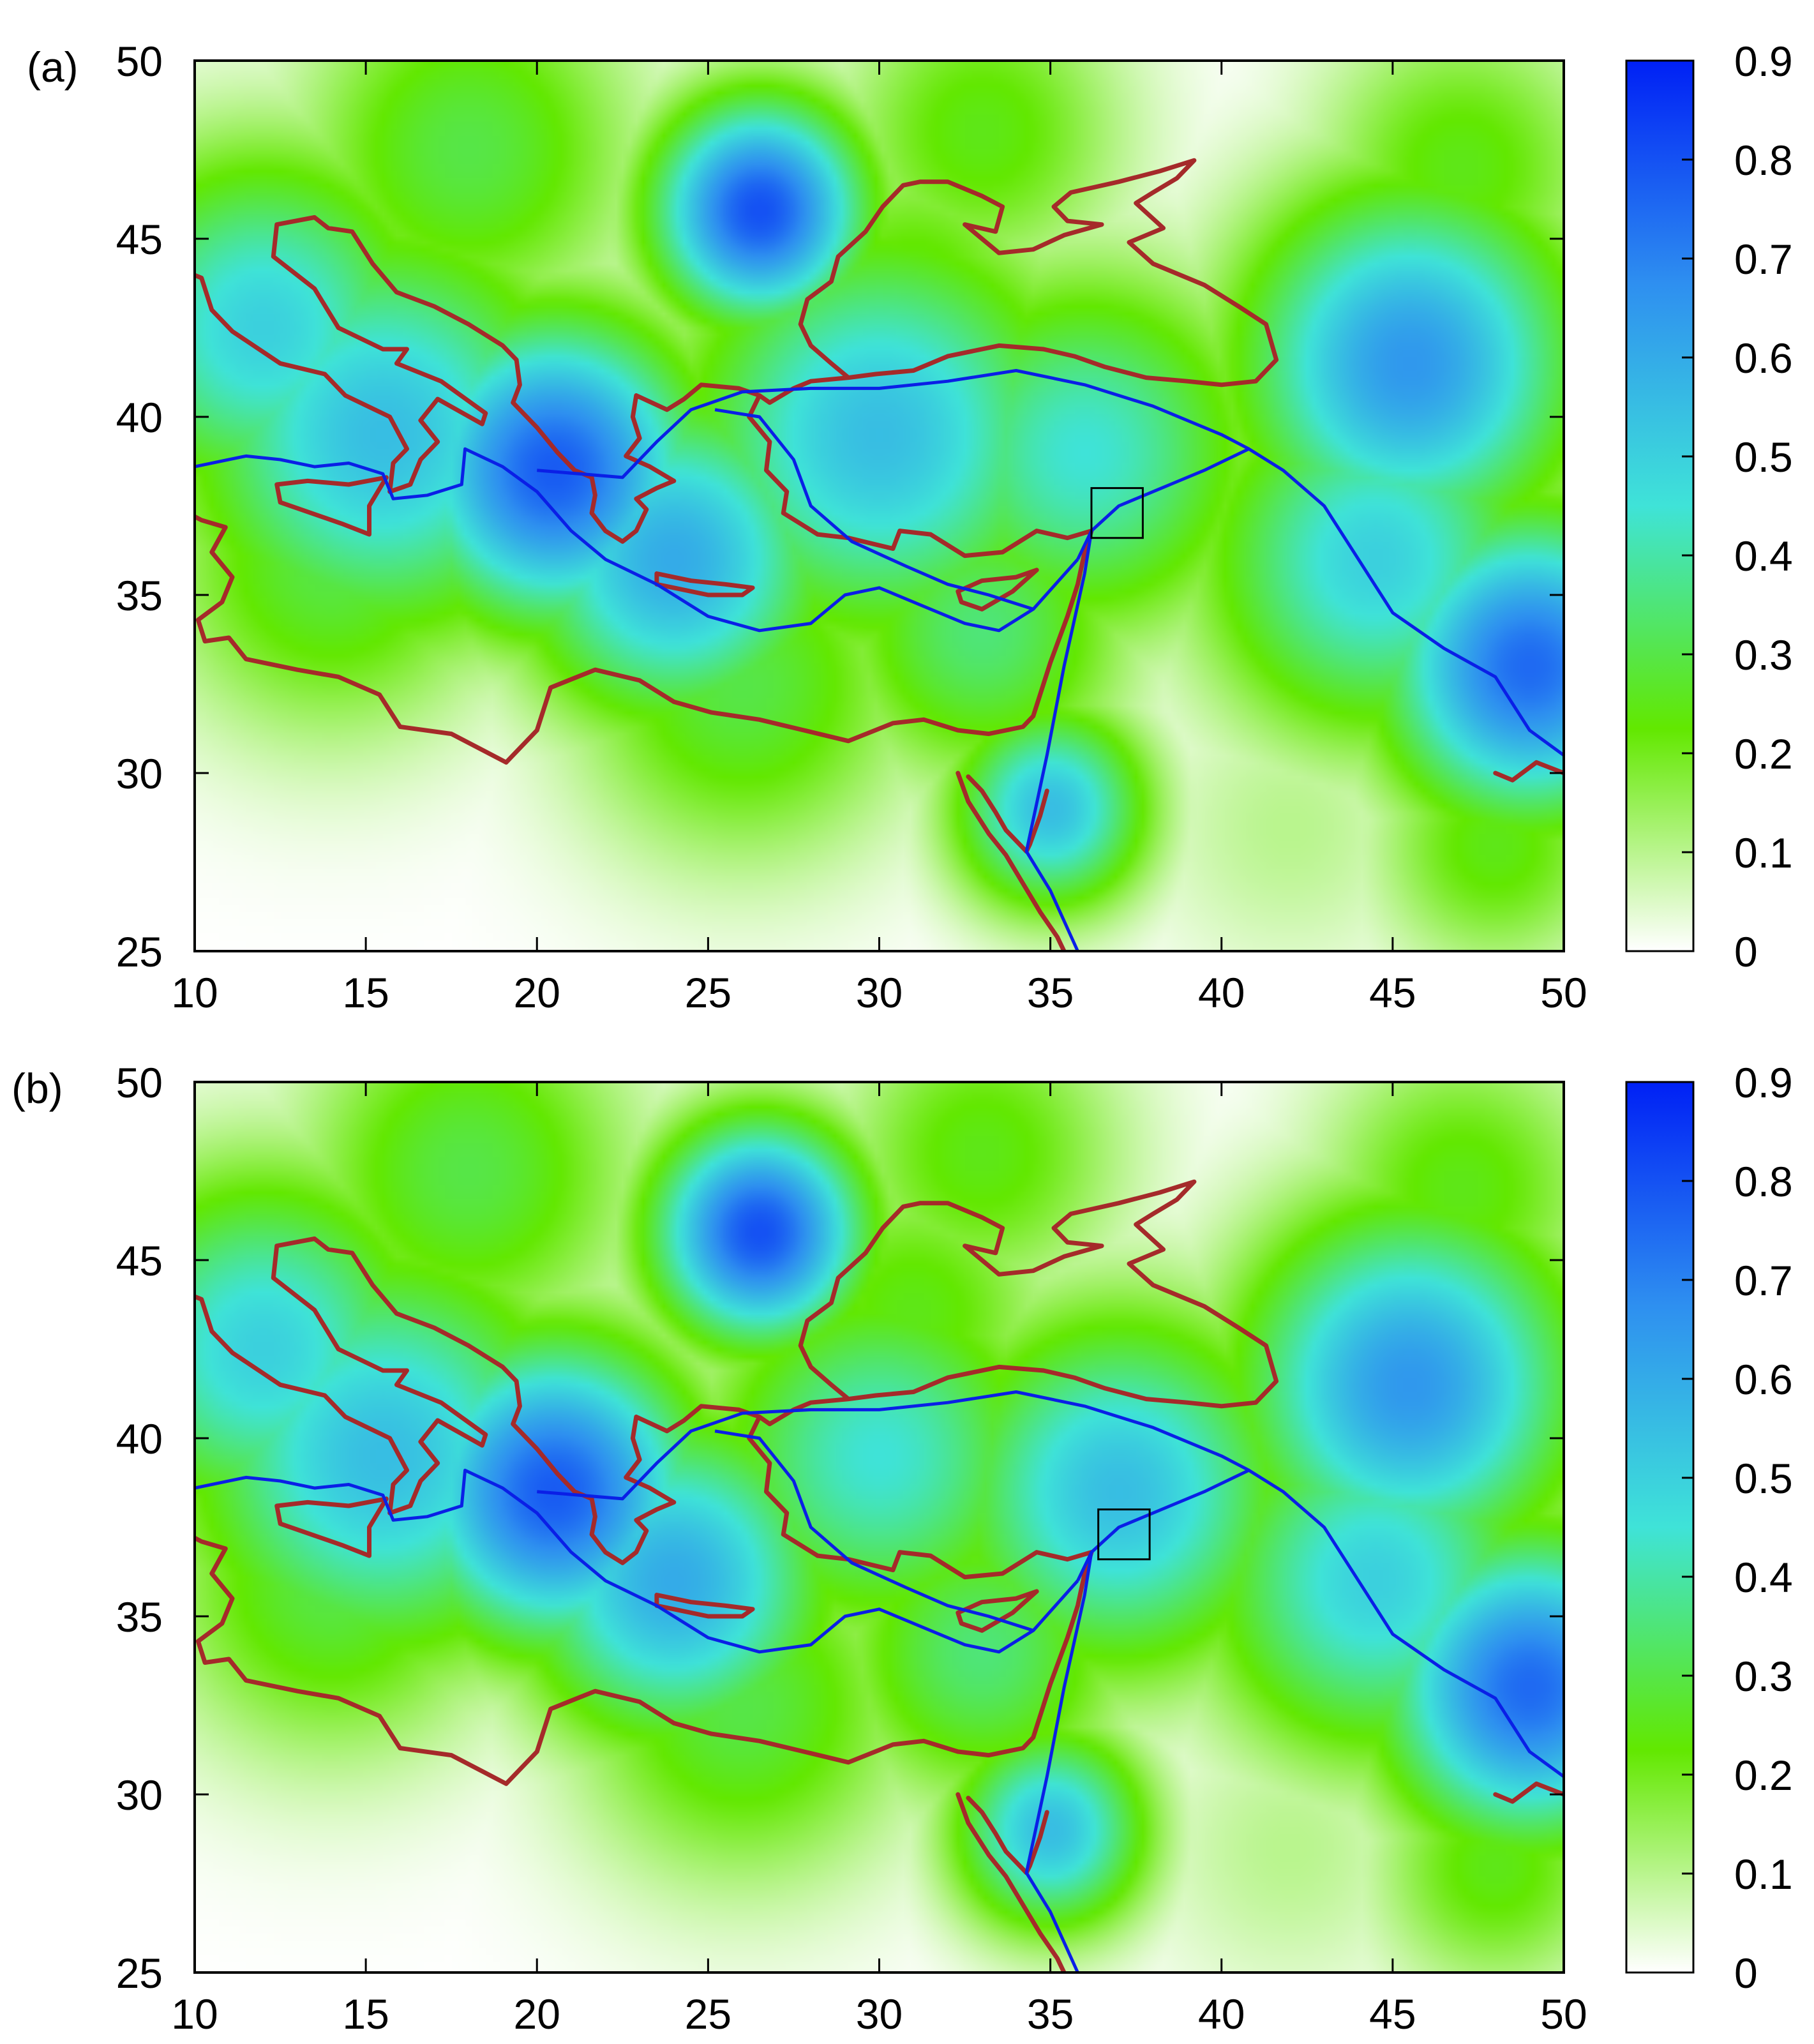 The height and width of the screenshot is (2044, 1814). Describe the element at coordinates (1660, 1527) in the screenshot. I see `panel-b-colorbar-gradient` at that location.